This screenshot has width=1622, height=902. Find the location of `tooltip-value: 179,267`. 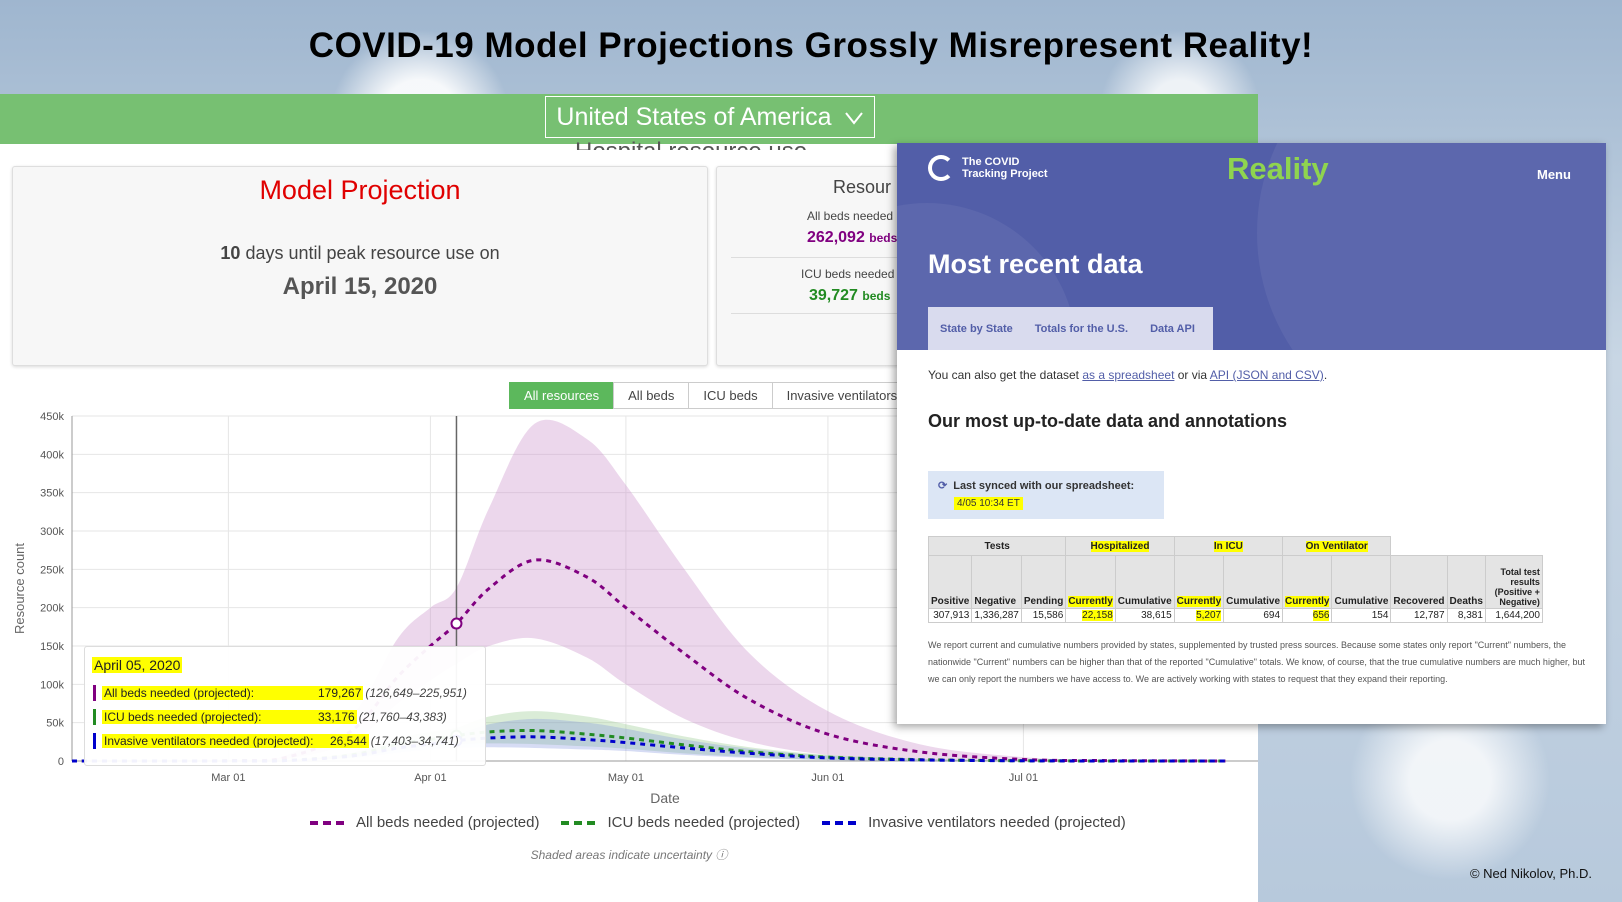

tooltip-value: 179,267 is located at coordinates (340, 693).